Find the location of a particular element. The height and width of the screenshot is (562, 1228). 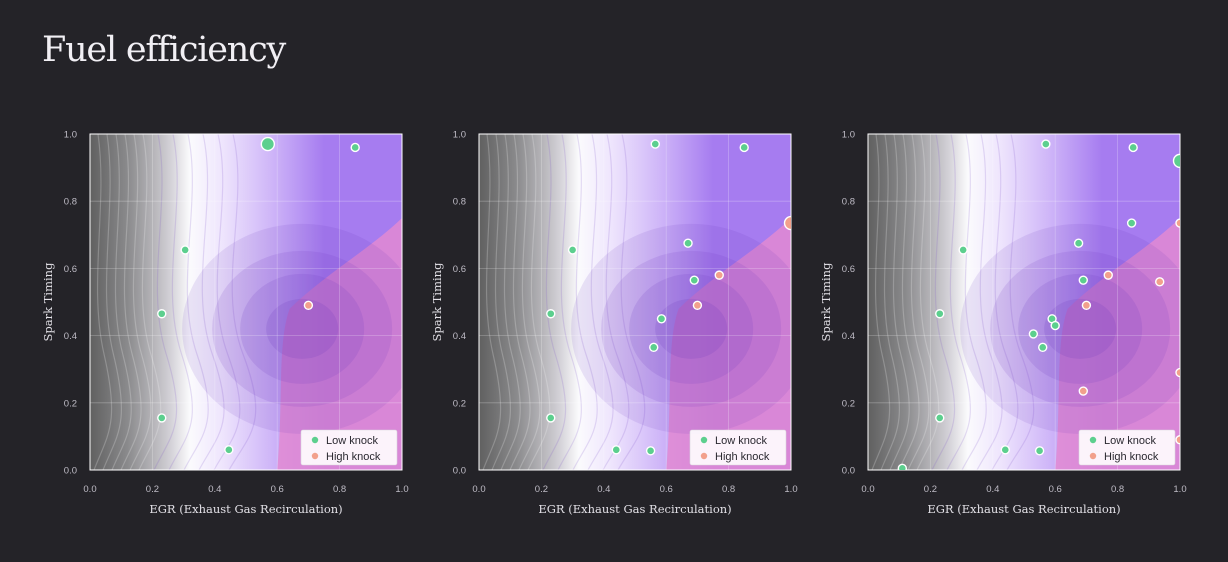

legend-marker-high-knock is located at coordinates (1093, 456).